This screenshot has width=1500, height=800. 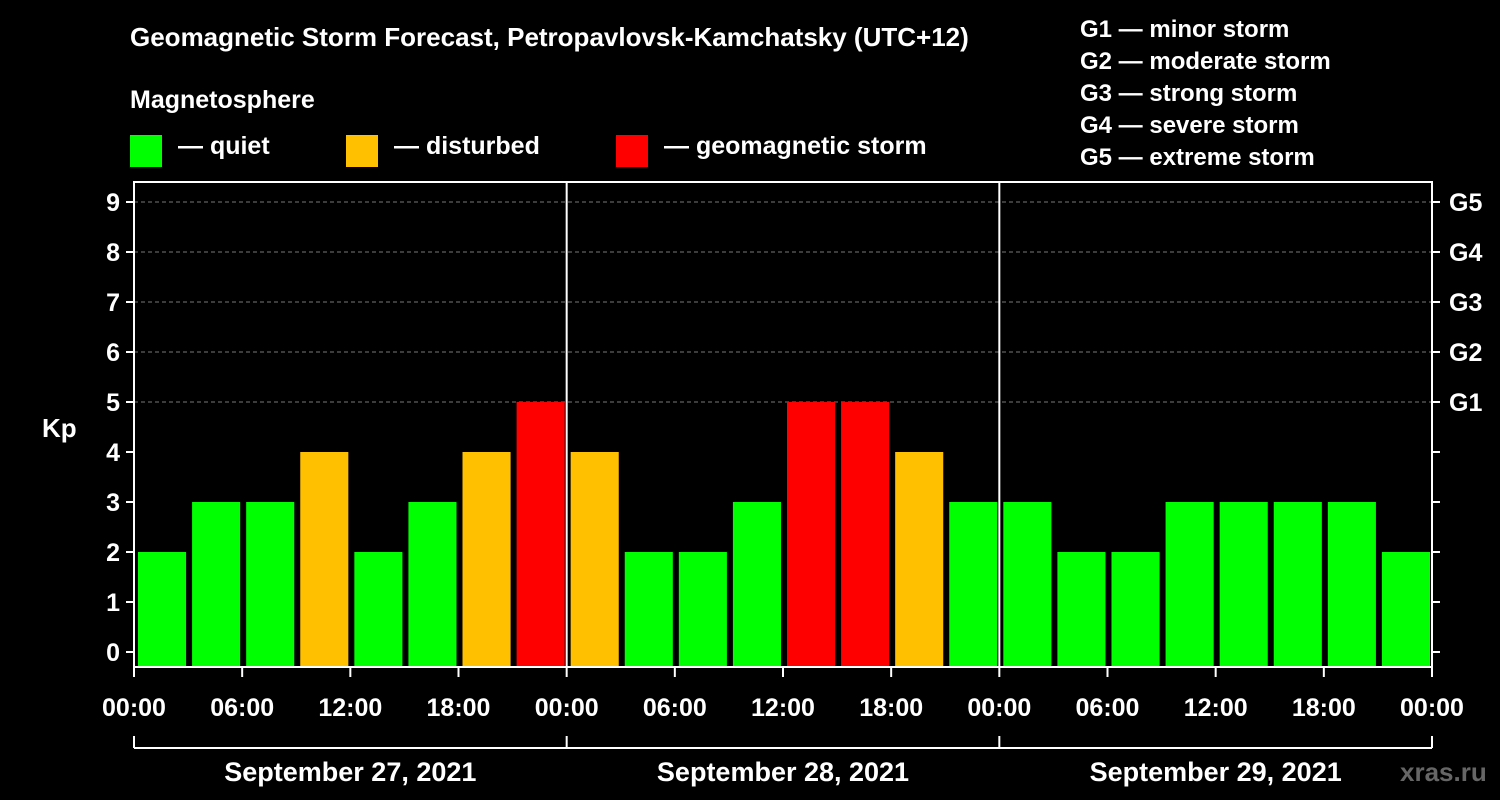 What do you see at coordinates (350, 772) in the screenshot?
I see `date-label: September 27, 2021` at bounding box center [350, 772].